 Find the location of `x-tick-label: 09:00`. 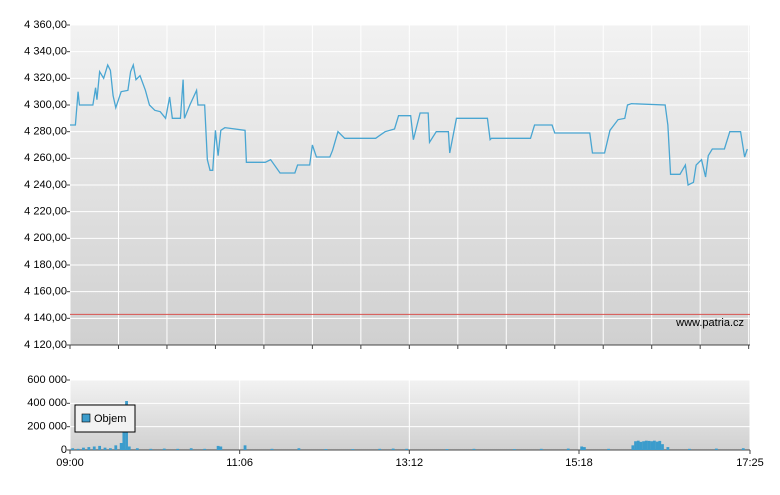

x-tick-label: 09:00 is located at coordinates (70, 463).